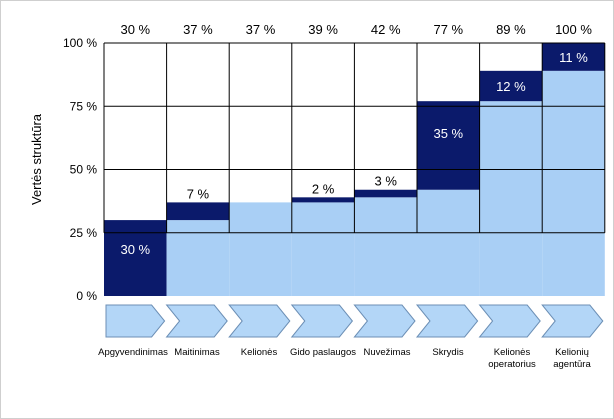 The width and height of the screenshot is (614, 419). Describe the element at coordinates (511, 29) in the screenshot. I see `cumulative-label: 89 %` at that location.